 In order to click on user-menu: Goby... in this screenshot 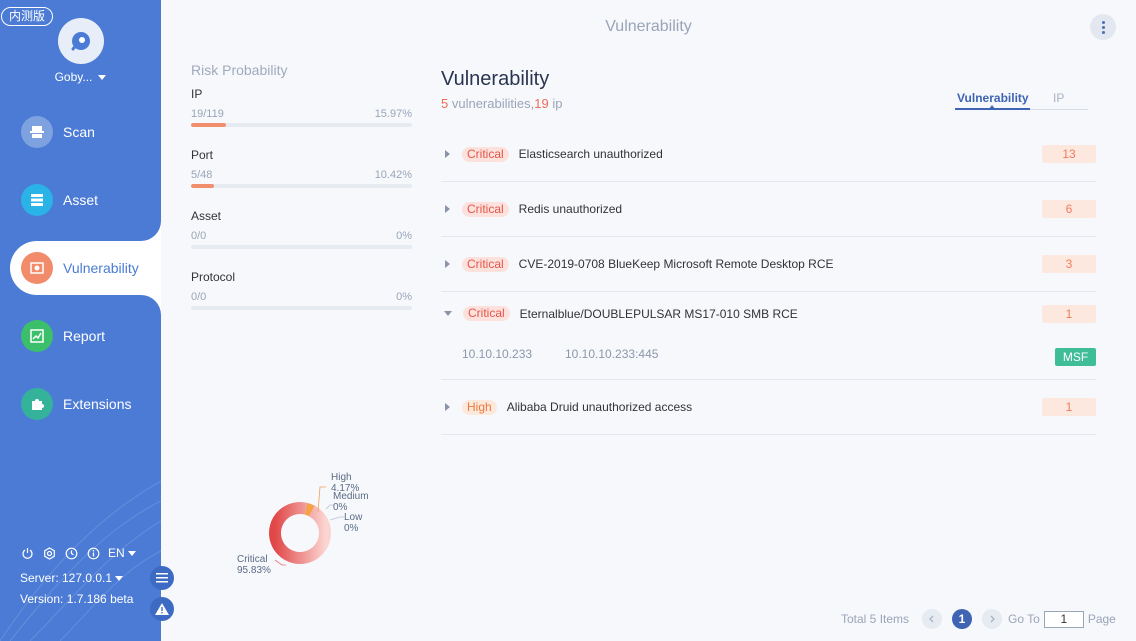, I will do `click(80, 77)`.